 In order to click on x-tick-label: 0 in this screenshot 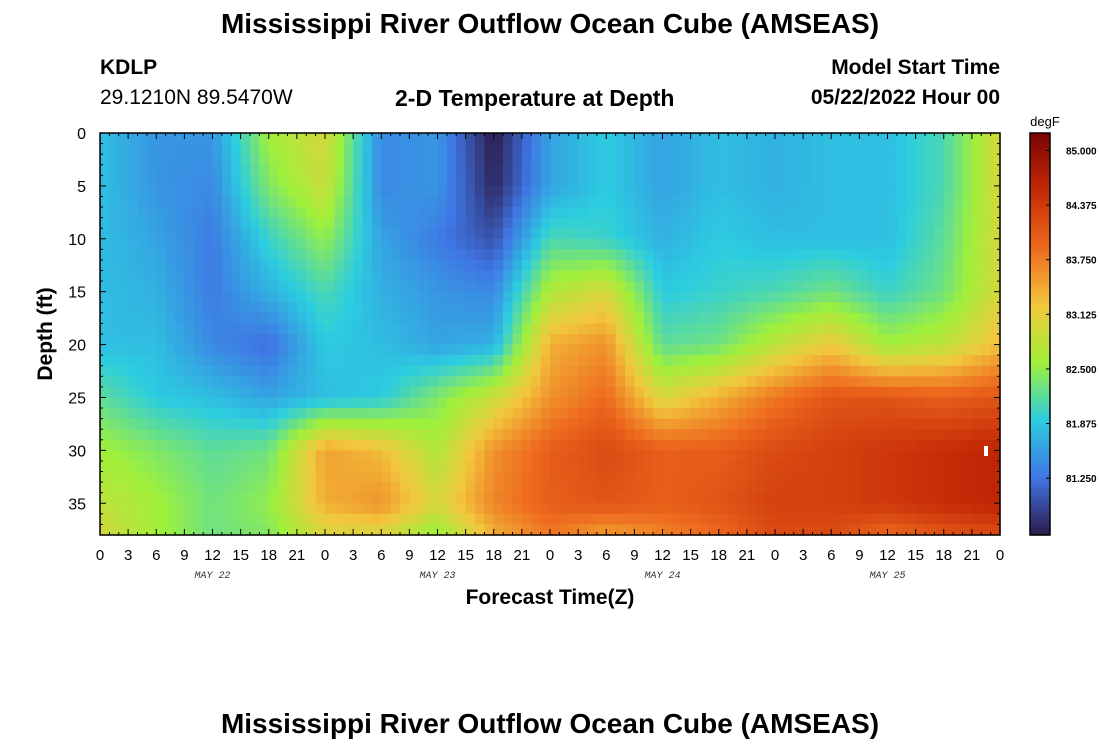, I will do `click(100, 555)`.